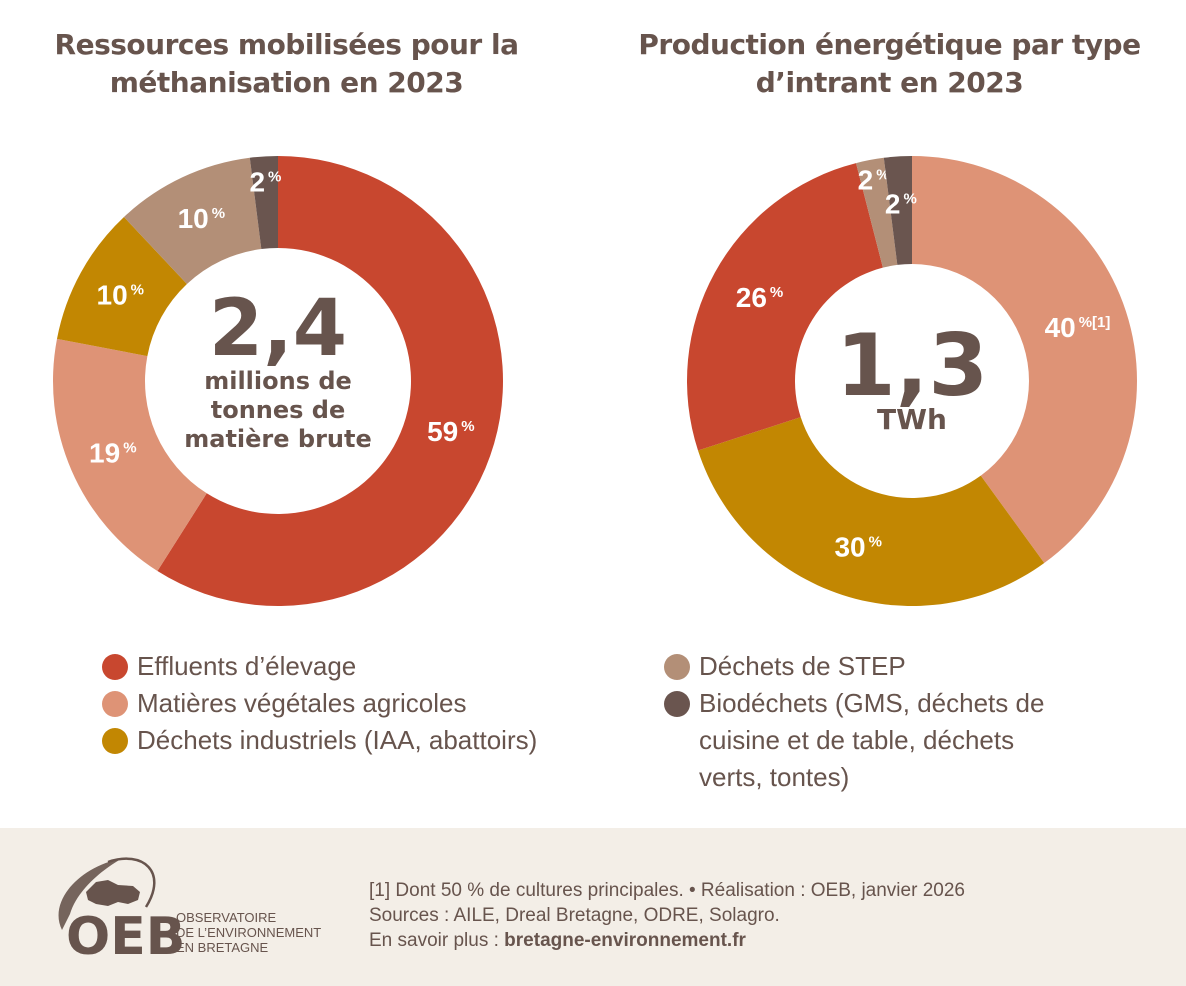 Image resolution: width=1186 pixels, height=986 pixels. What do you see at coordinates (912, 366) in the screenshot?
I see `center-value: 1,3` at bounding box center [912, 366].